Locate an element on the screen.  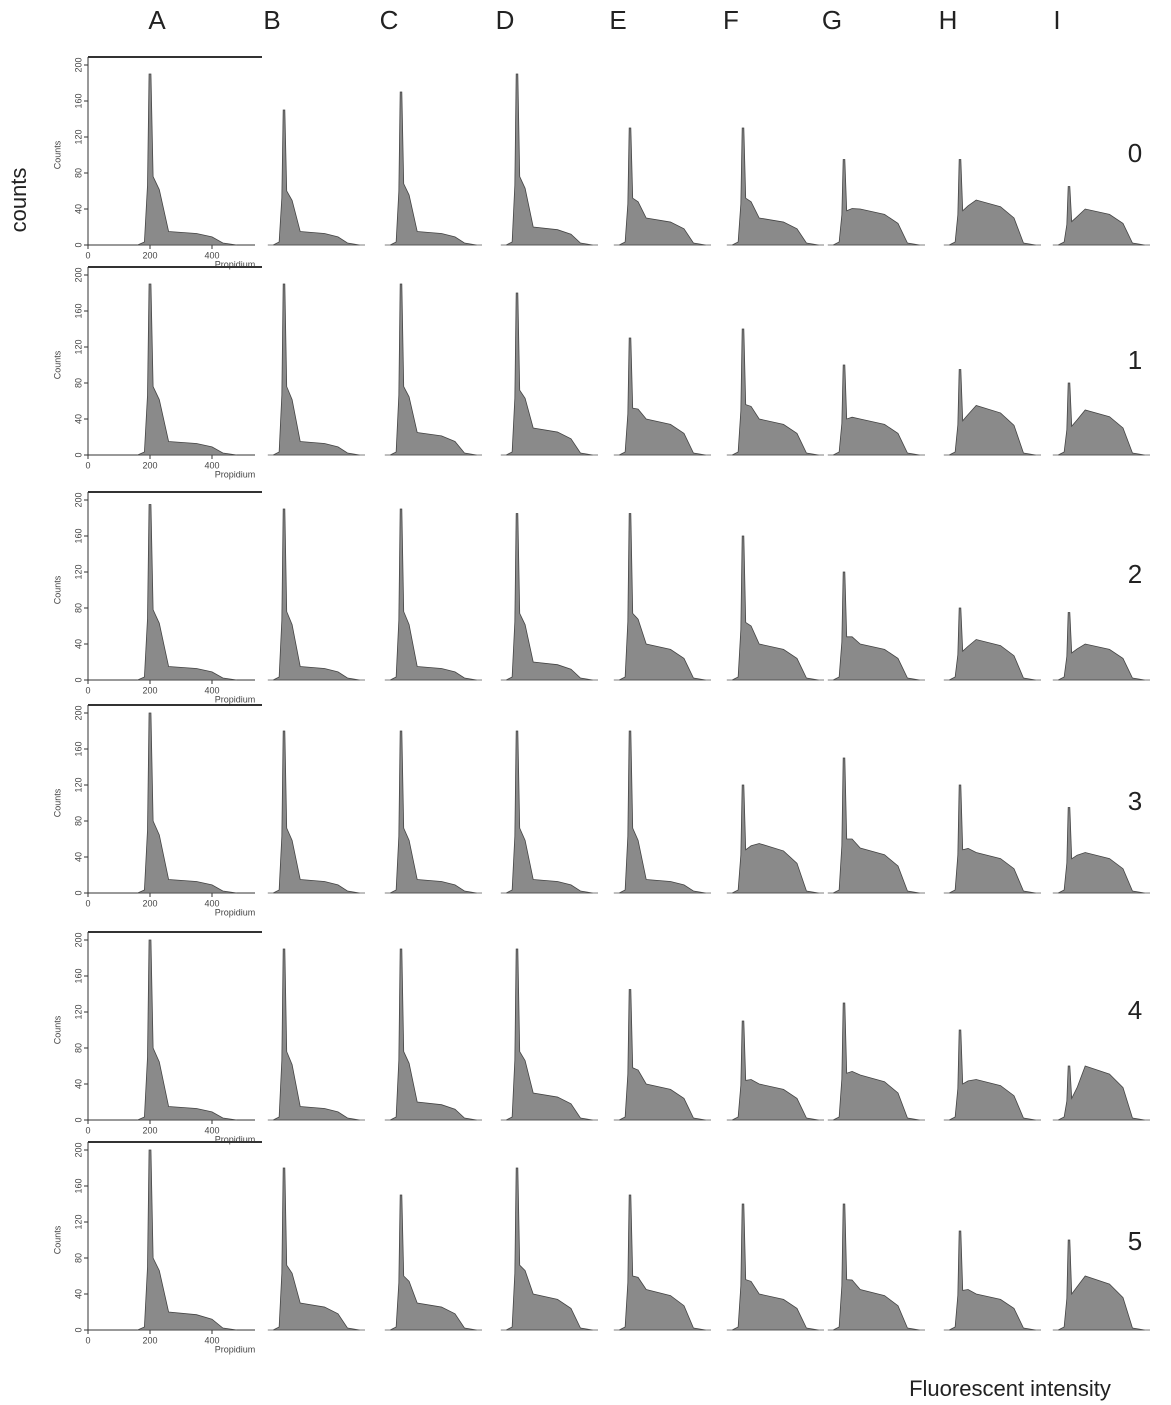
column-label: E is located at coordinates (617, 20).